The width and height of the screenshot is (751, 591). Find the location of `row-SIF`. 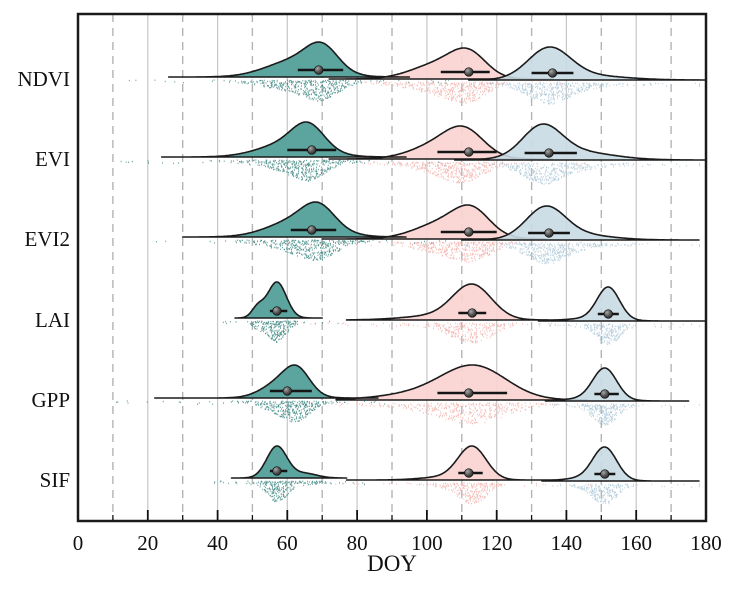

row-SIF is located at coordinates (457, 475).